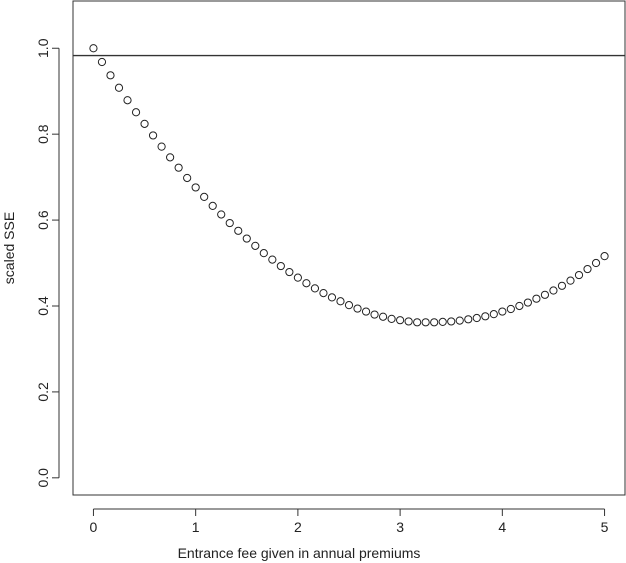 The width and height of the screenshot is (626, 563). What do you see at coordinates (43, 48) in the screenshot?
I see `y-tick-label: 1.0` at bounding box center [43, 48].